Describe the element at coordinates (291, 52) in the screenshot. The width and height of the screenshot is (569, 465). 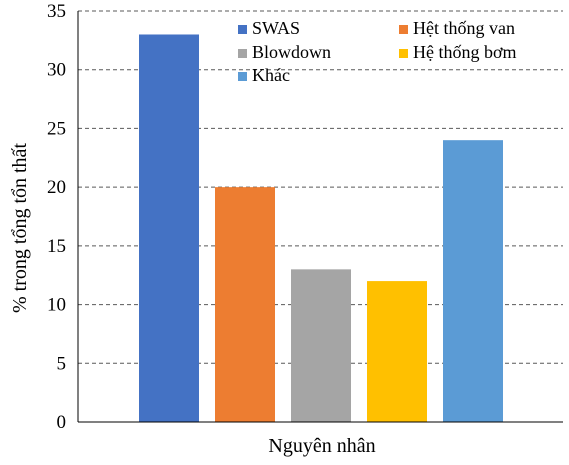
I see `legend-entry: Blowdown` at that location.